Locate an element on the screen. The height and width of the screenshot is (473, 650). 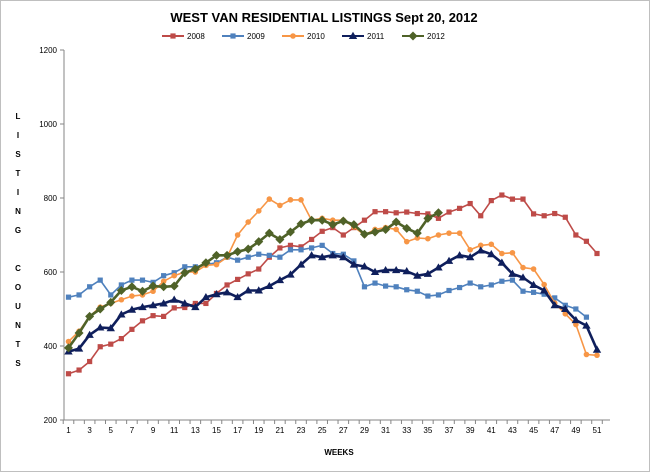
legend-label: 2010 is located at coordinates (316, 36).